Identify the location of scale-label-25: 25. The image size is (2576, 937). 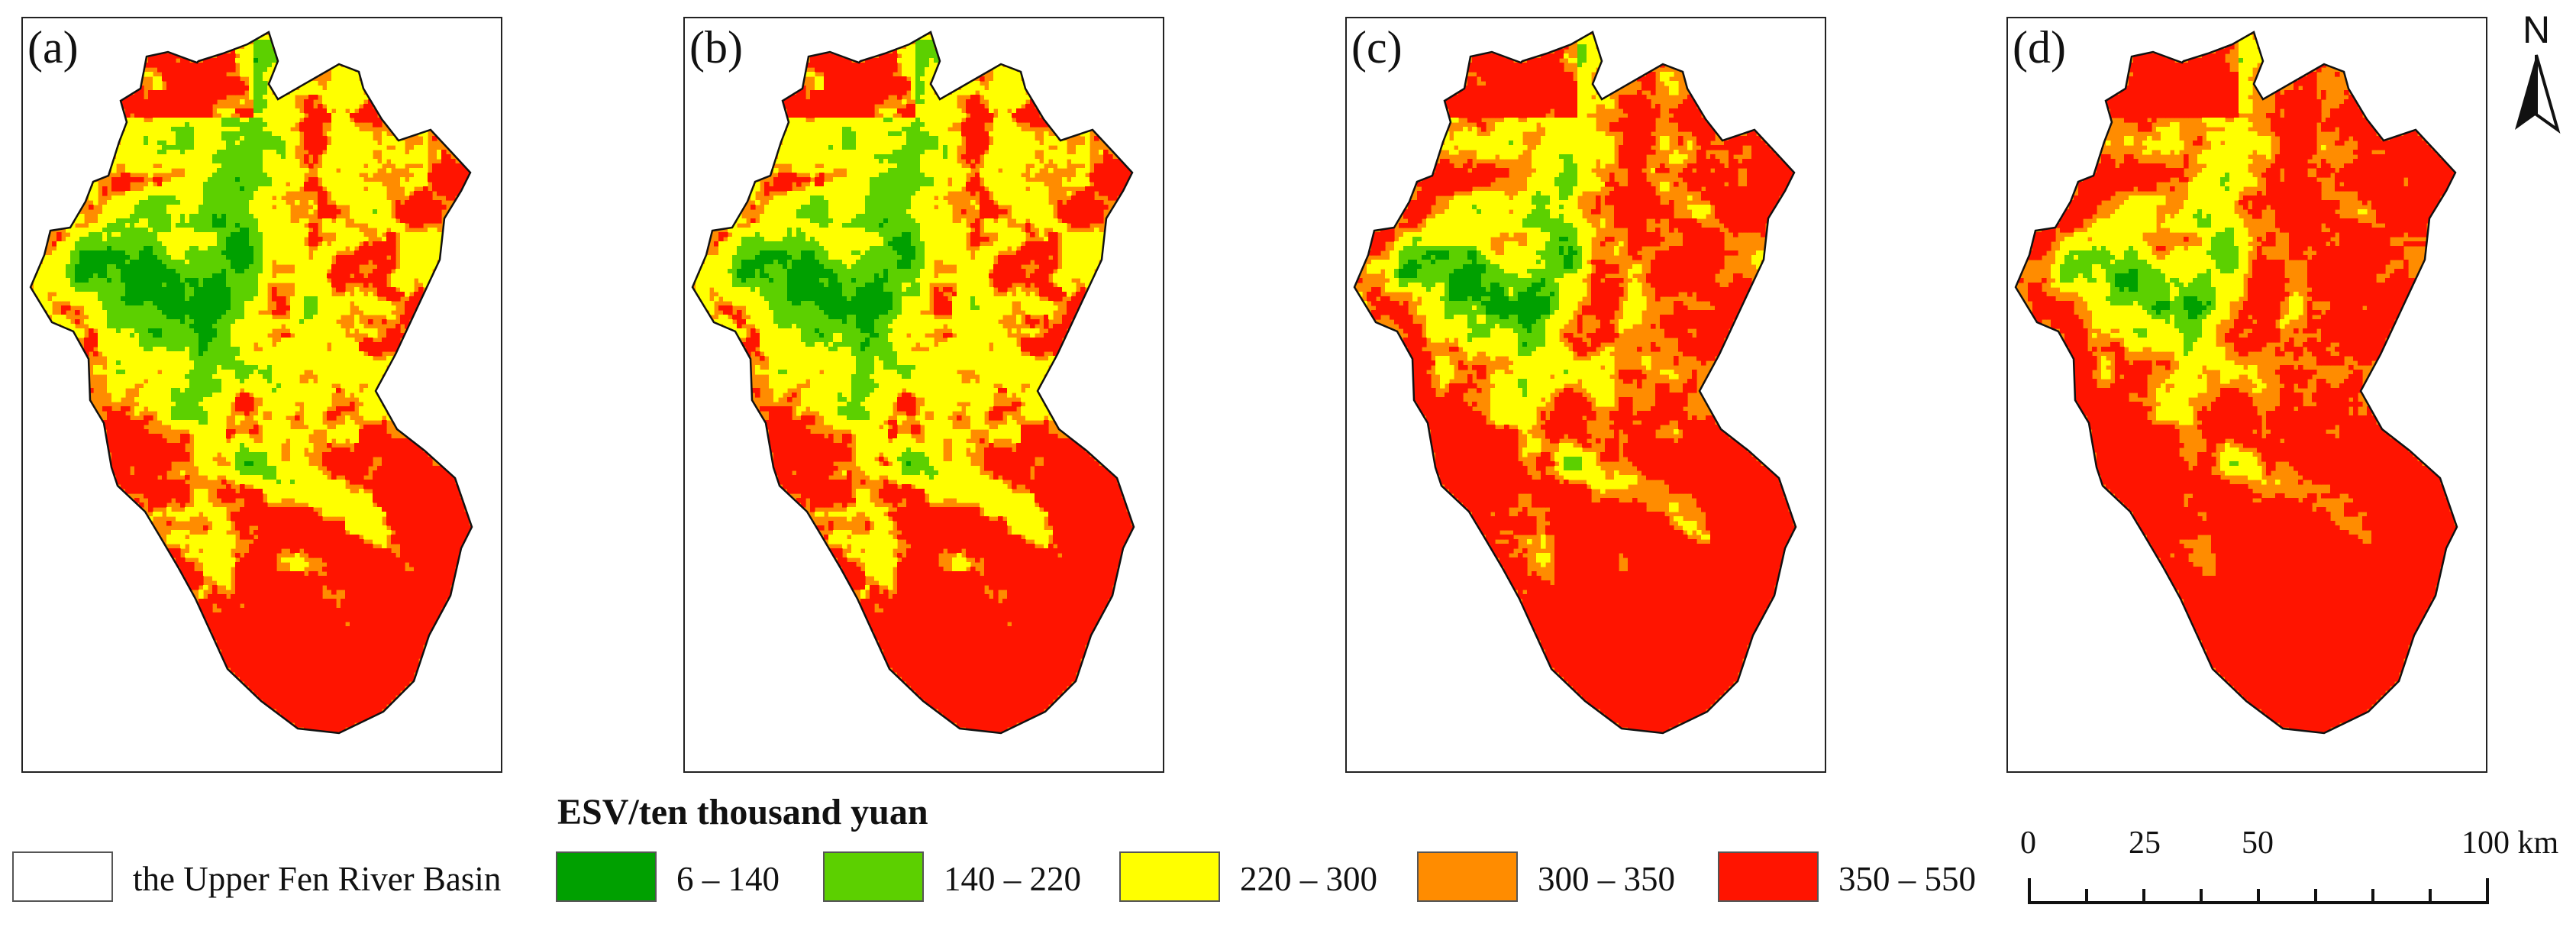
(2145, 843).